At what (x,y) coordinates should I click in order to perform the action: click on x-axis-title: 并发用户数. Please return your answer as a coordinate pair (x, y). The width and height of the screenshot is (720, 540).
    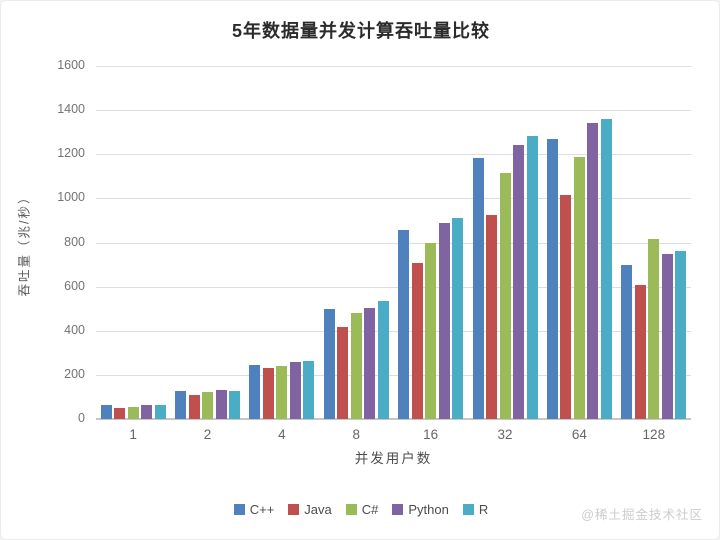
    Looking at the image, I should click on (393, 458).